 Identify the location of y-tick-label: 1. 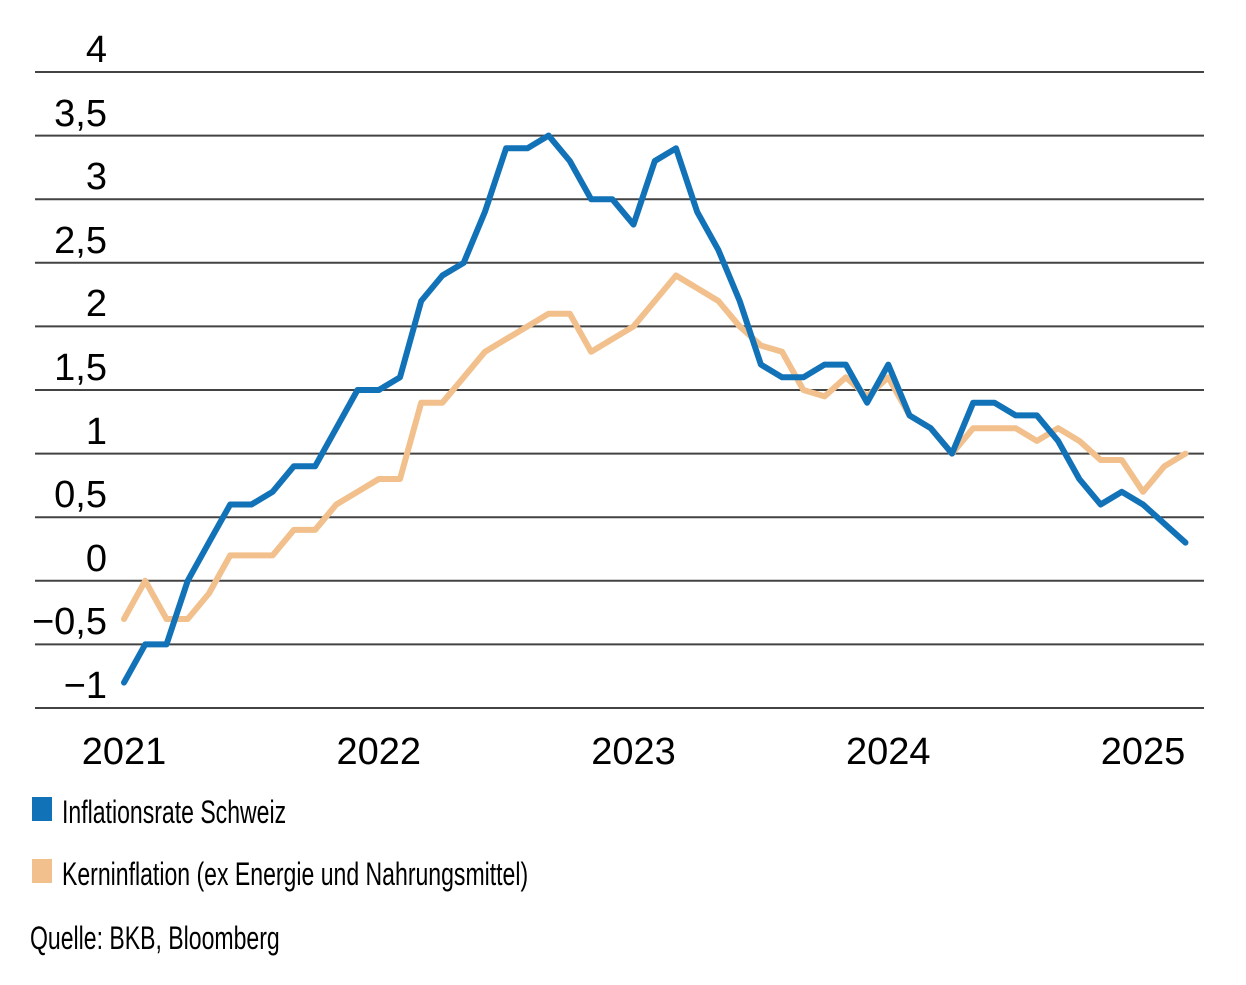
(96, 431).